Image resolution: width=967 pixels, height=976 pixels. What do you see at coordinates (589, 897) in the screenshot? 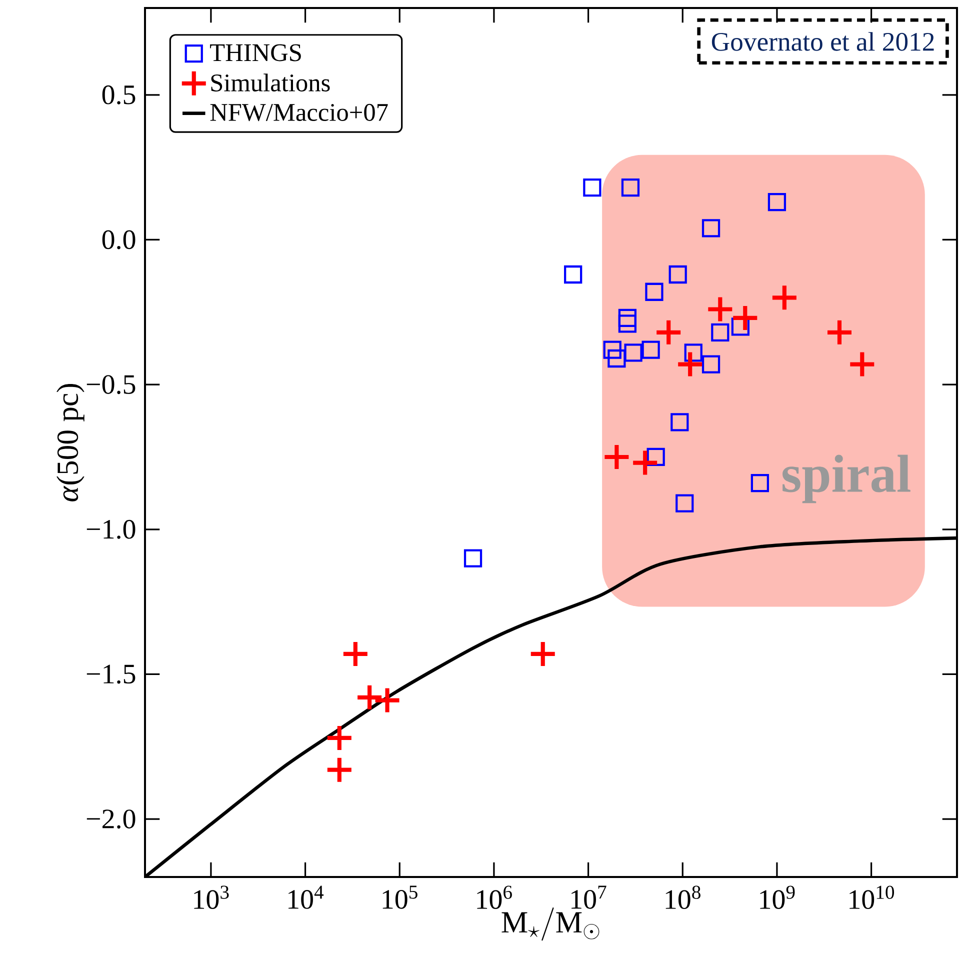
I see `x-tick-label: 10$^{7}$` at bounding box center [589, 897].